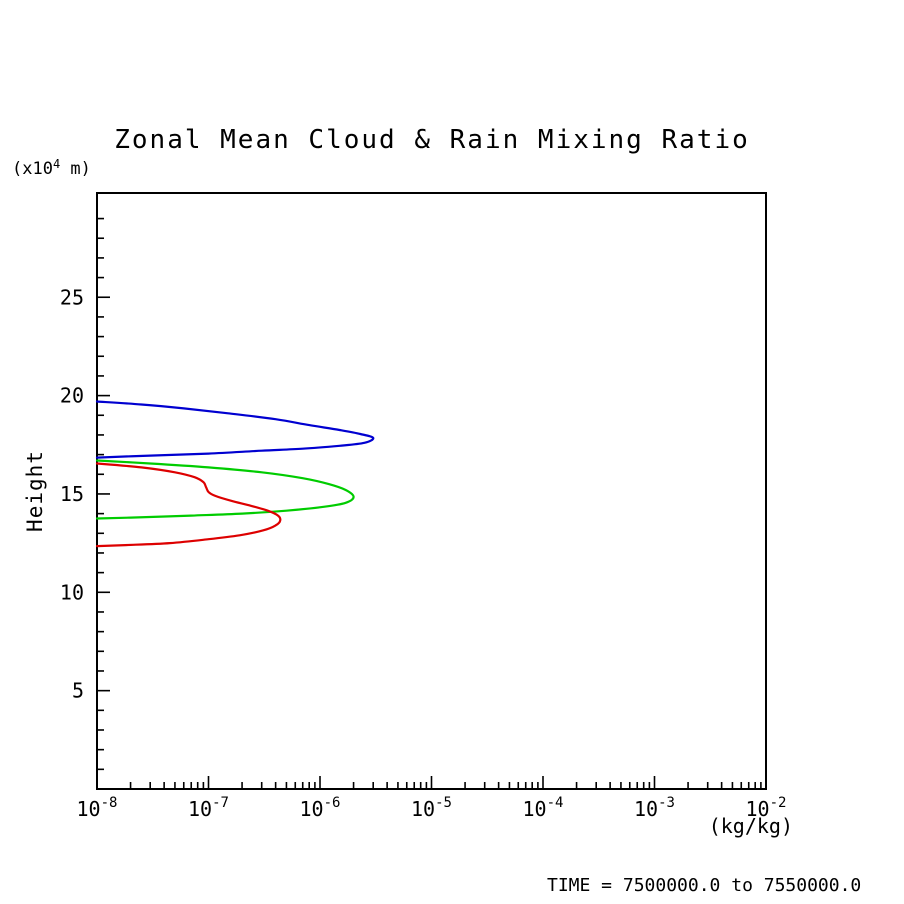  I want to click on x-tick-label: 10⁻³, so click(654, 808).